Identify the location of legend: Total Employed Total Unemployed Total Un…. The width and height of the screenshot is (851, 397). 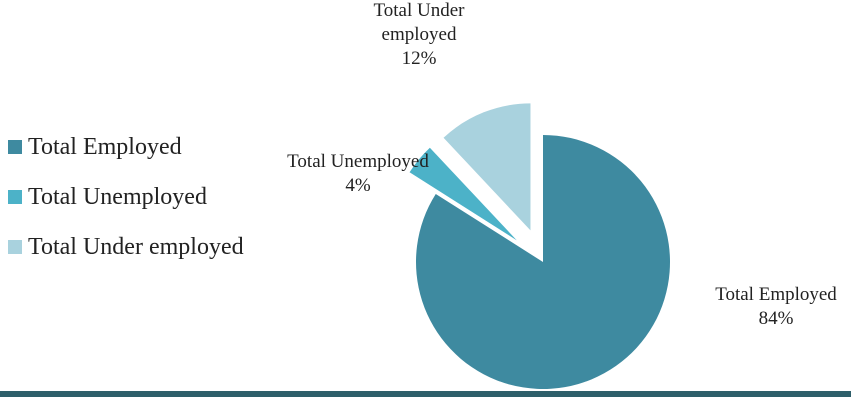
(126, 197).